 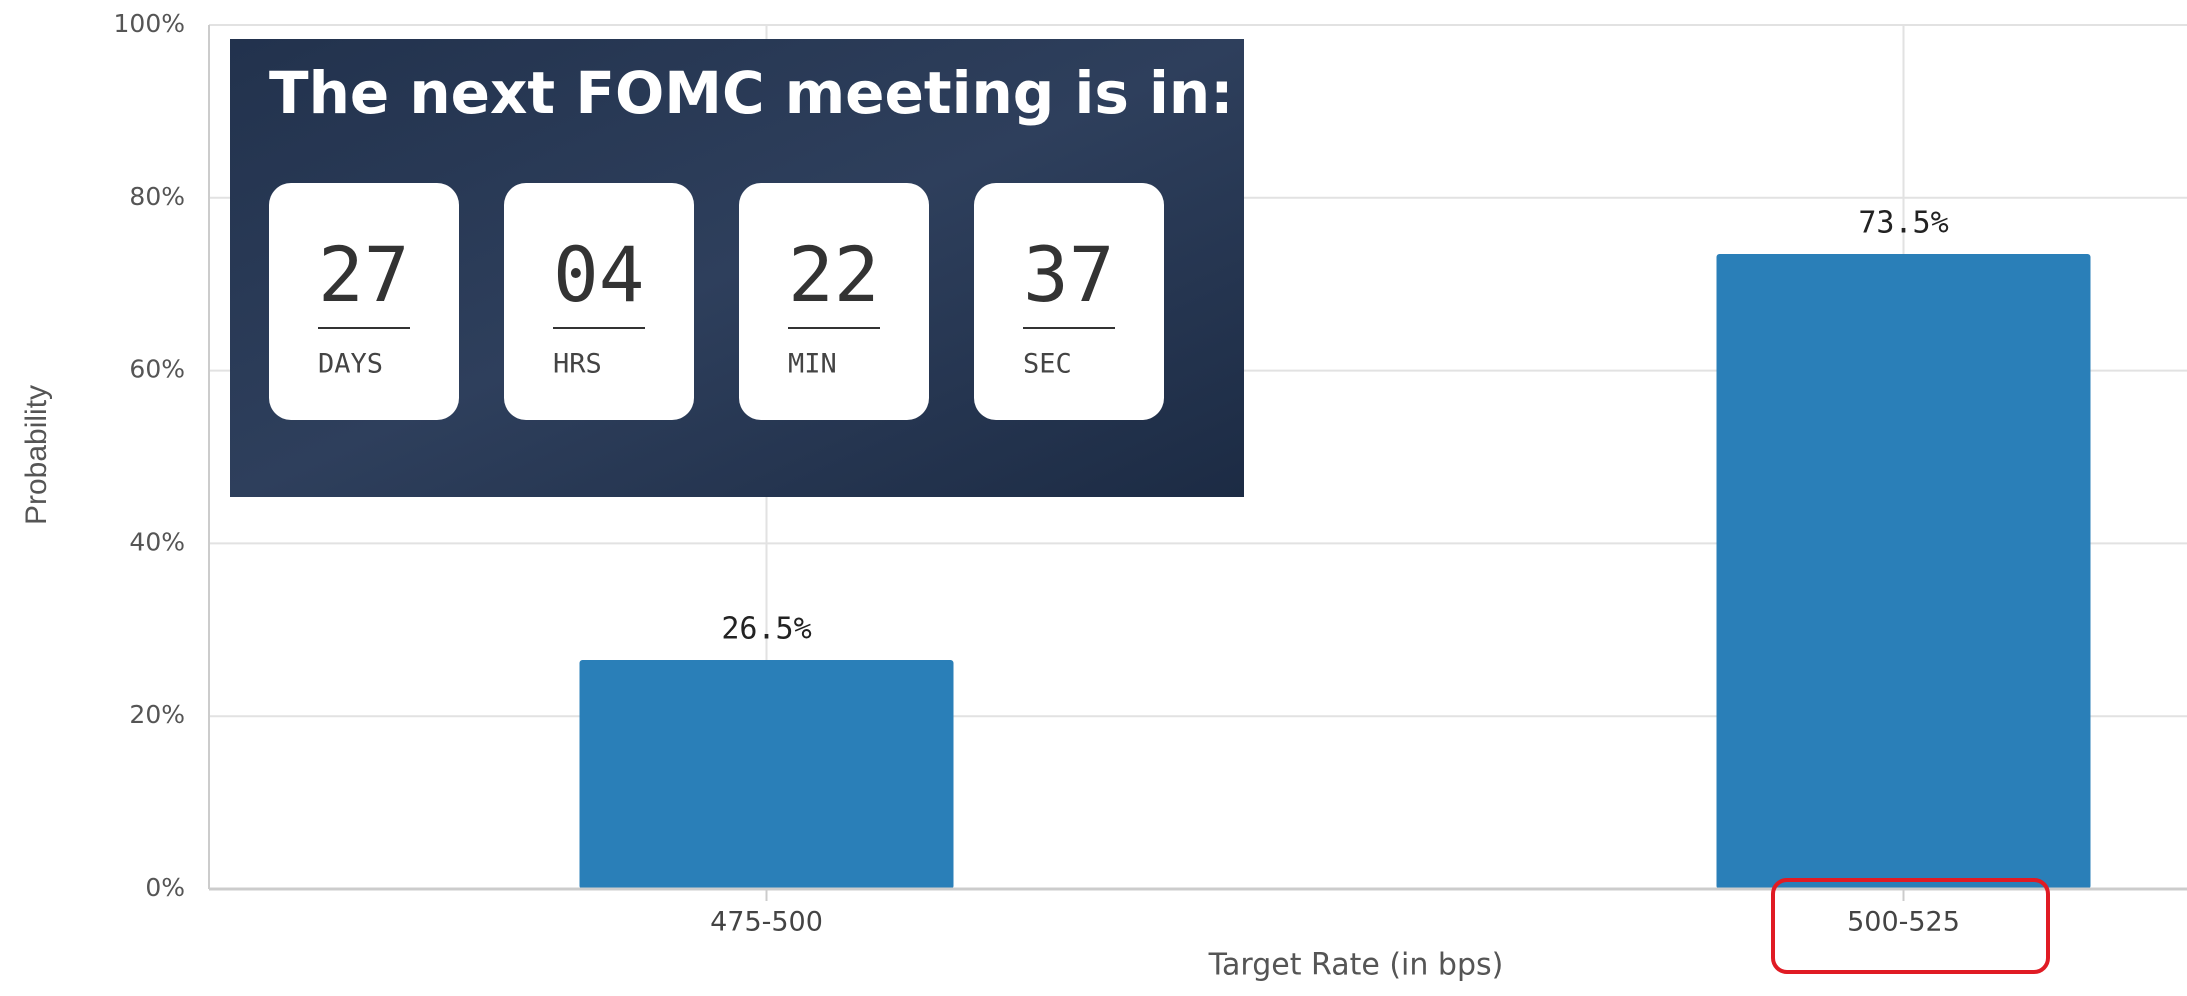 What do you see at coordinates (364, 274) in the screenshot?
I see `countdown-value: 27` at bounding box center [364, 274].